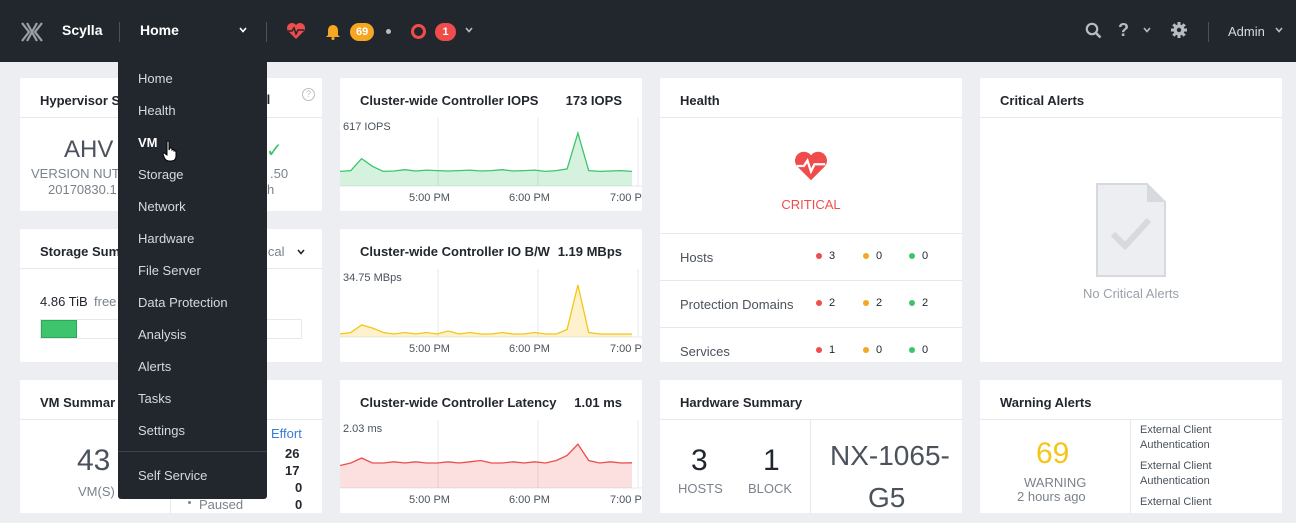 The image size is (1296, 523). Describe the element at coordinates (80, 100) in the screenshot. I see `card-title: Hypervisor S` at that location.